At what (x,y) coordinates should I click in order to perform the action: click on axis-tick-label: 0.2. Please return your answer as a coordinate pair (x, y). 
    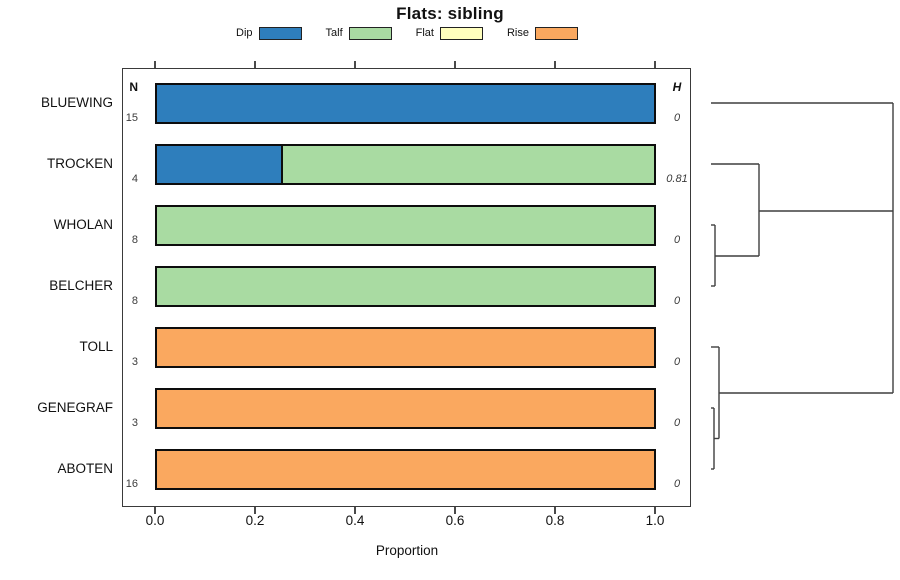
    Looking at the image, I should click on (255, 520).